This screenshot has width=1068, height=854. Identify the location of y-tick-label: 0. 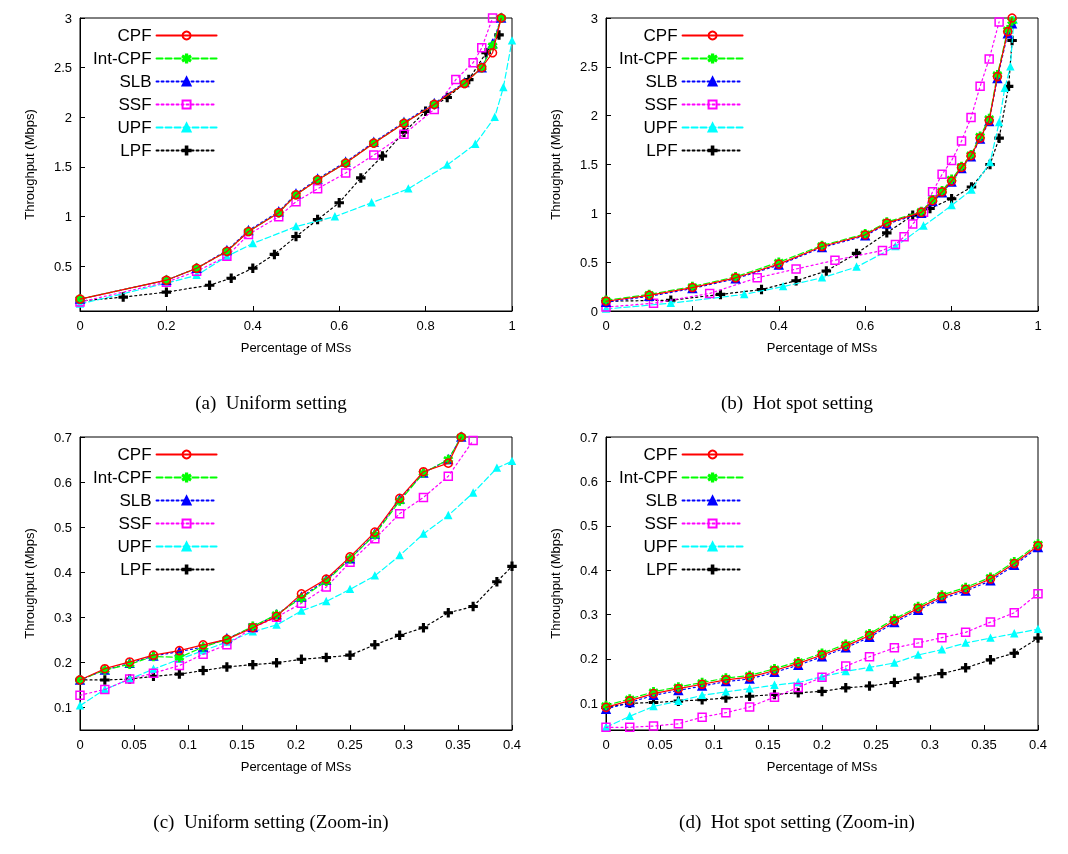
(594, 311).